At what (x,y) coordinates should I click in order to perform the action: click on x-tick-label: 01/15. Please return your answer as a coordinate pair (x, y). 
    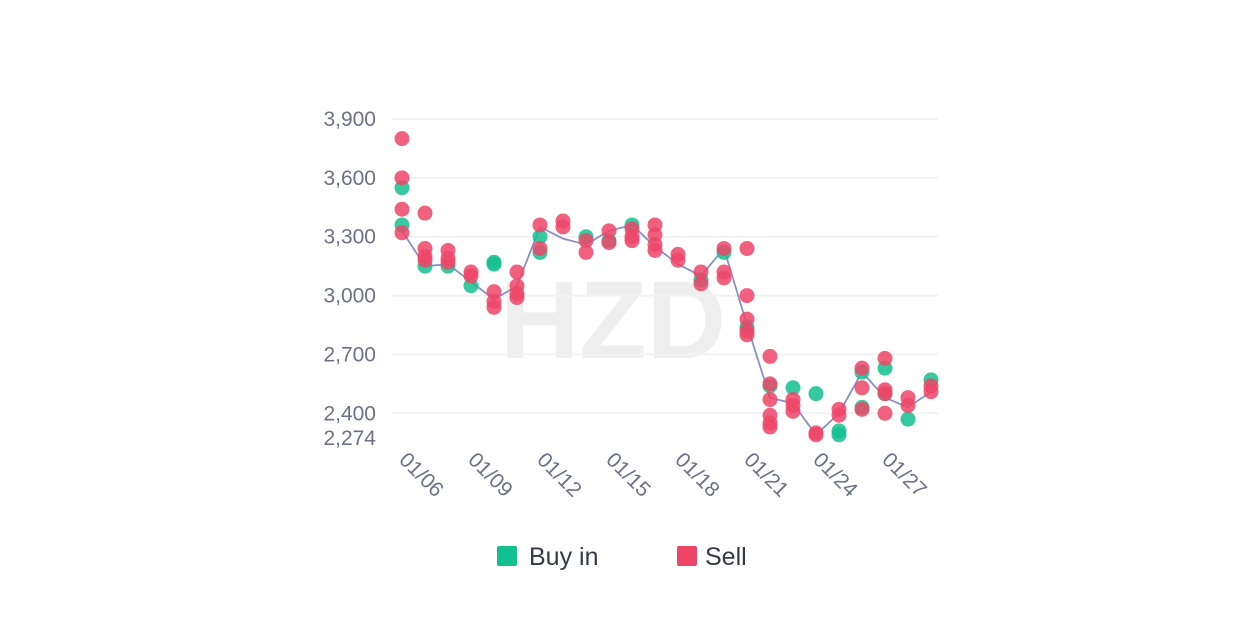
    Looking at the image, I should click on (627, 474).